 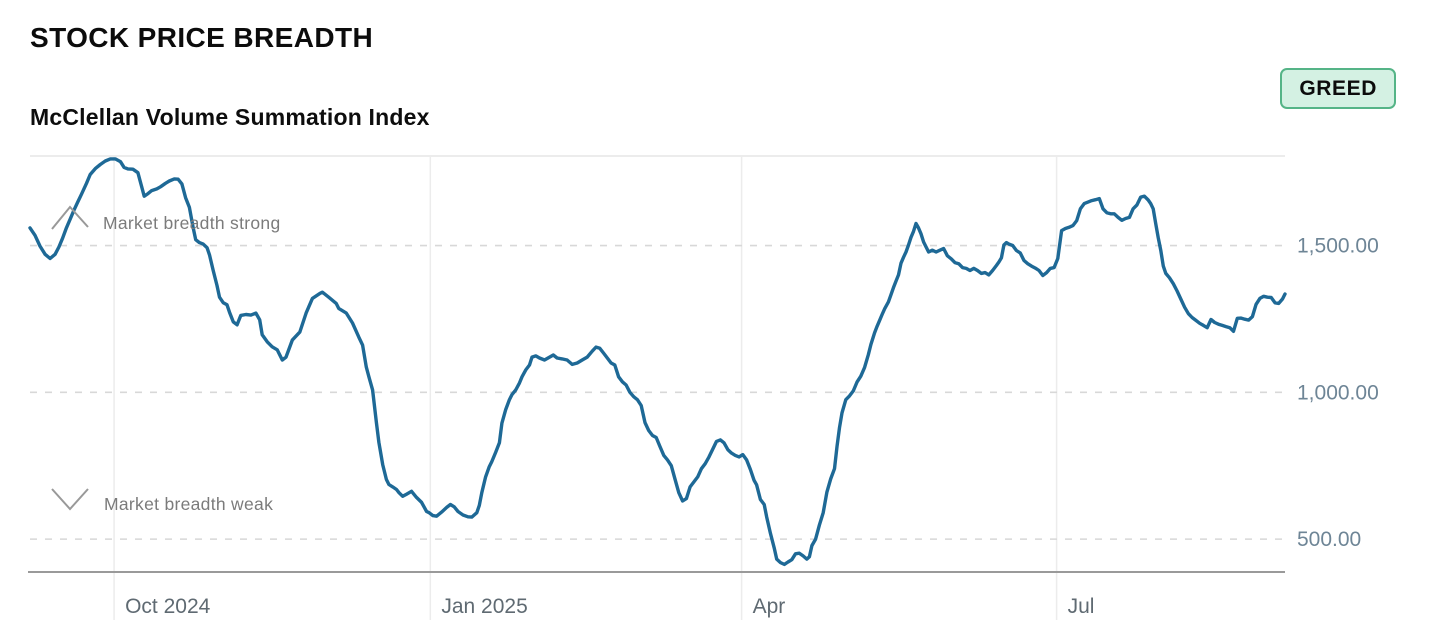 What do you see at coordinates (188, 504) in the screenshot?
I see `annotation-label: Market breadth weak` at bounding box center [188, 504].